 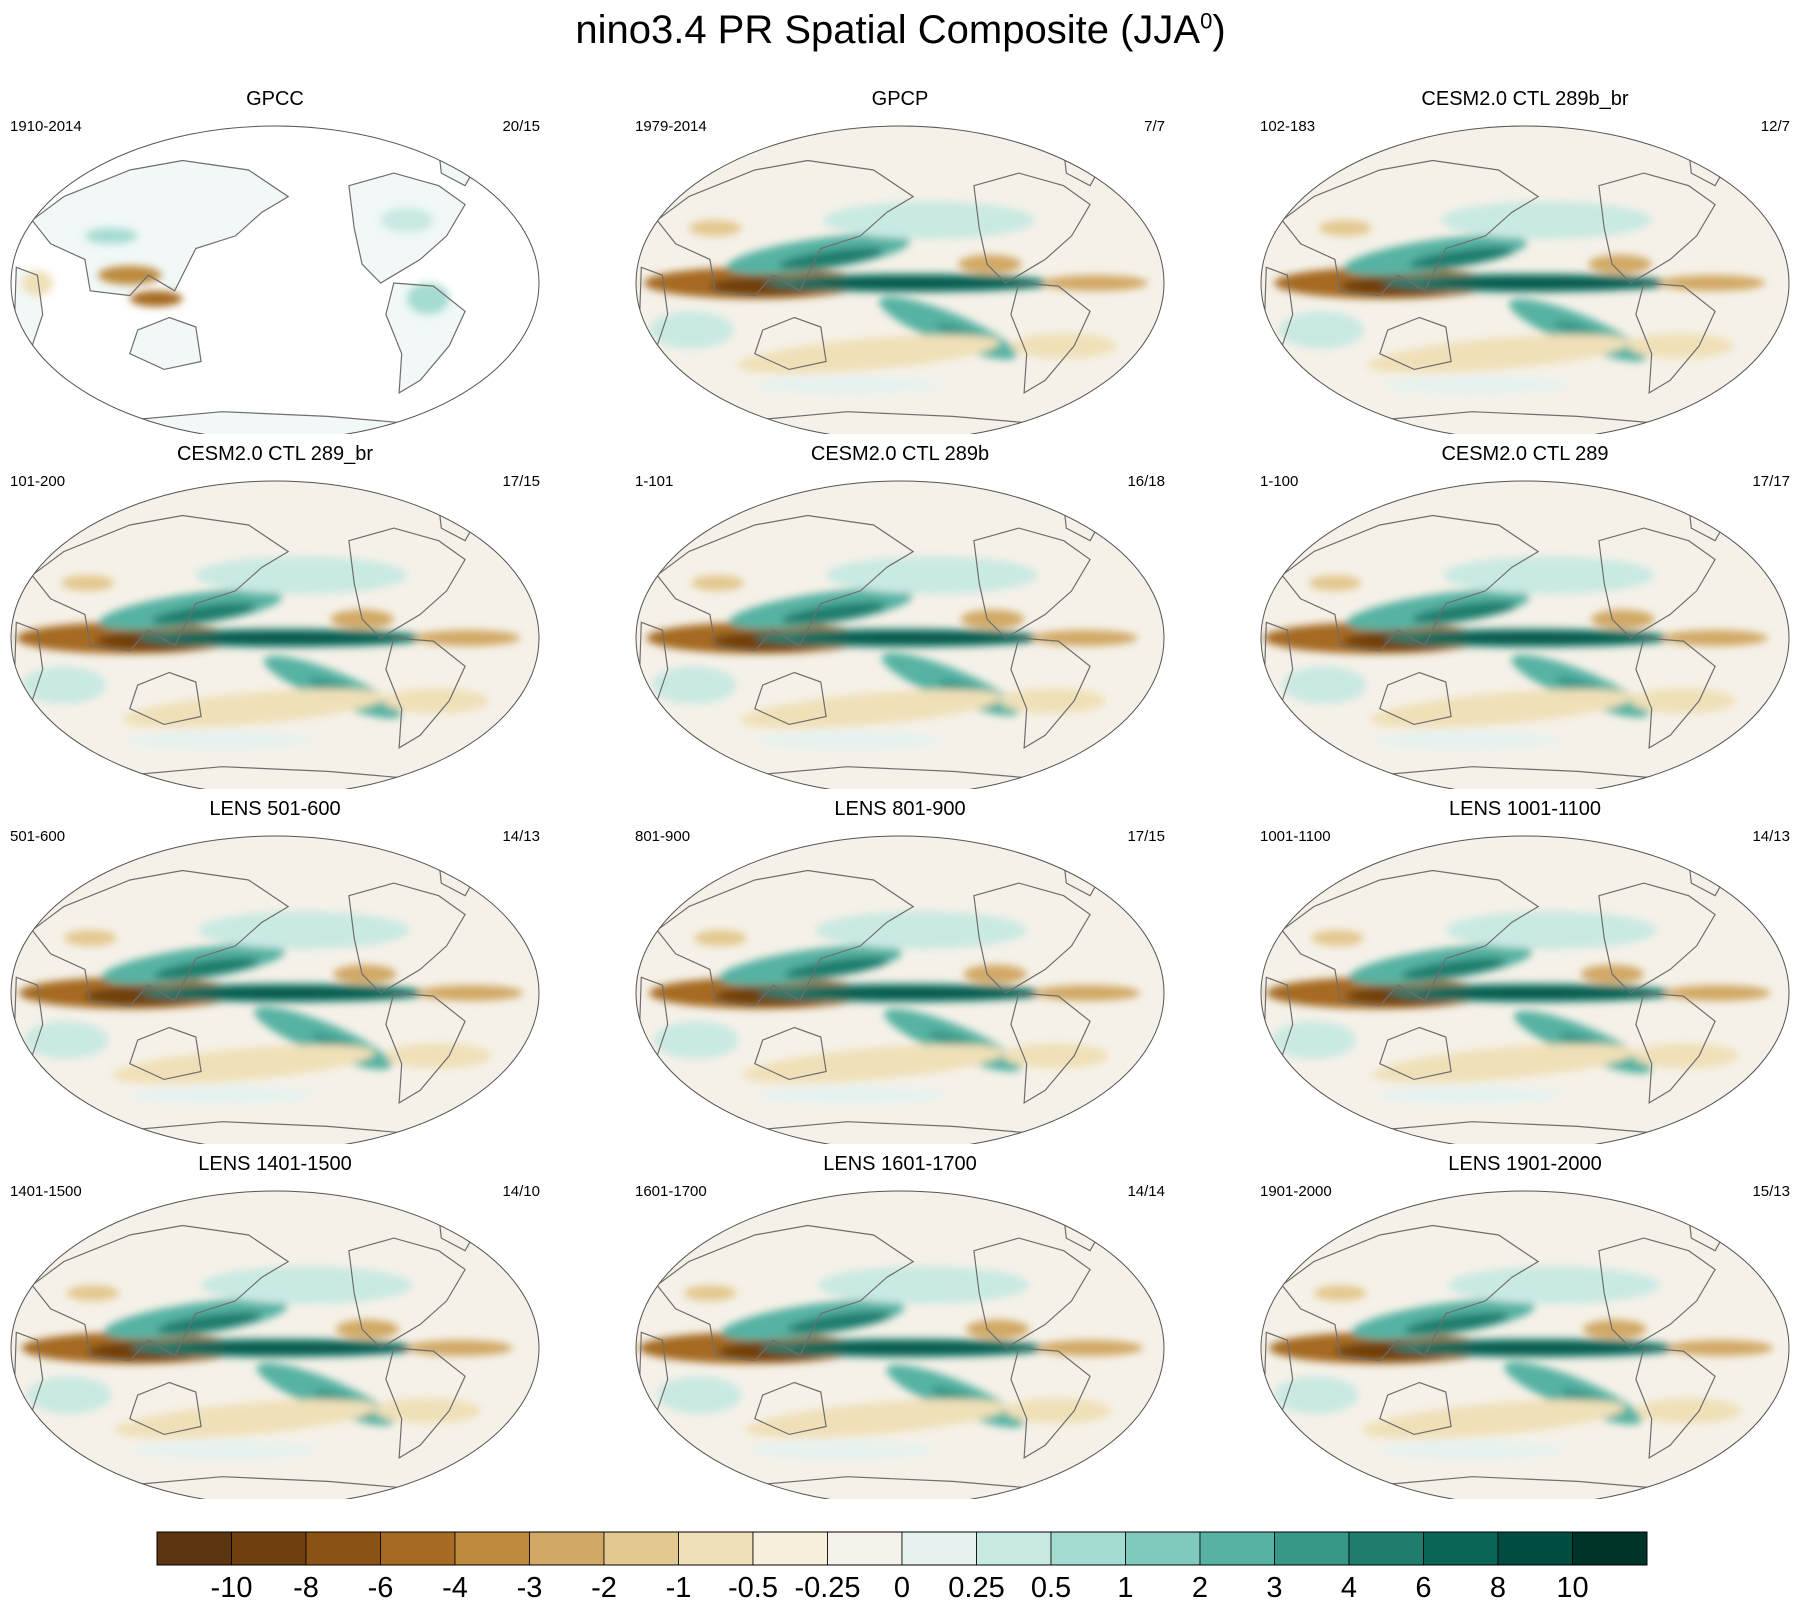 I want to click on panel-counts: 17/17, so click(x=1771, y=481).